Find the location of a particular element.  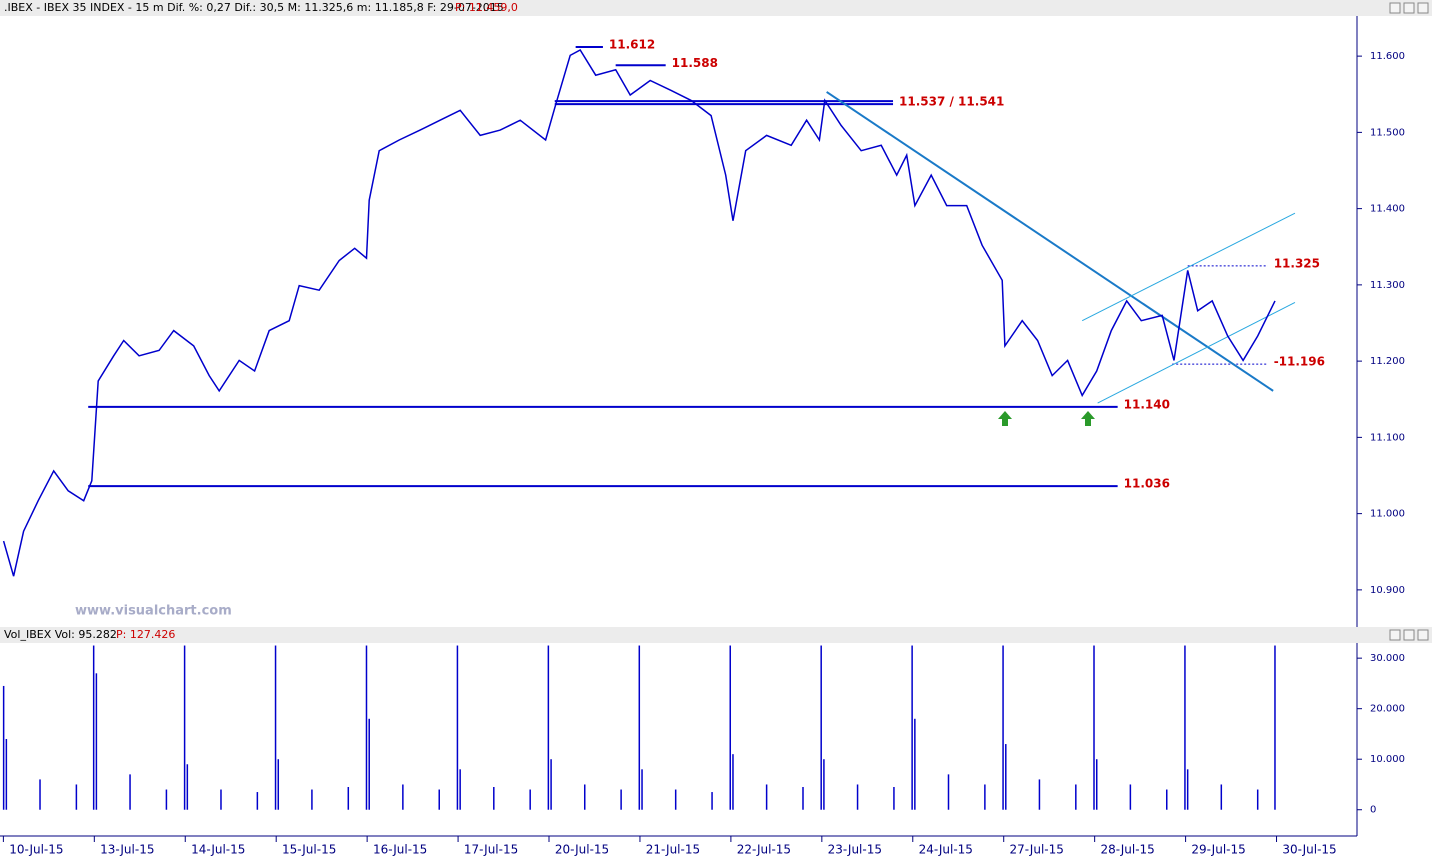

level-label: 11.612 is located at coordinates (632, 44).